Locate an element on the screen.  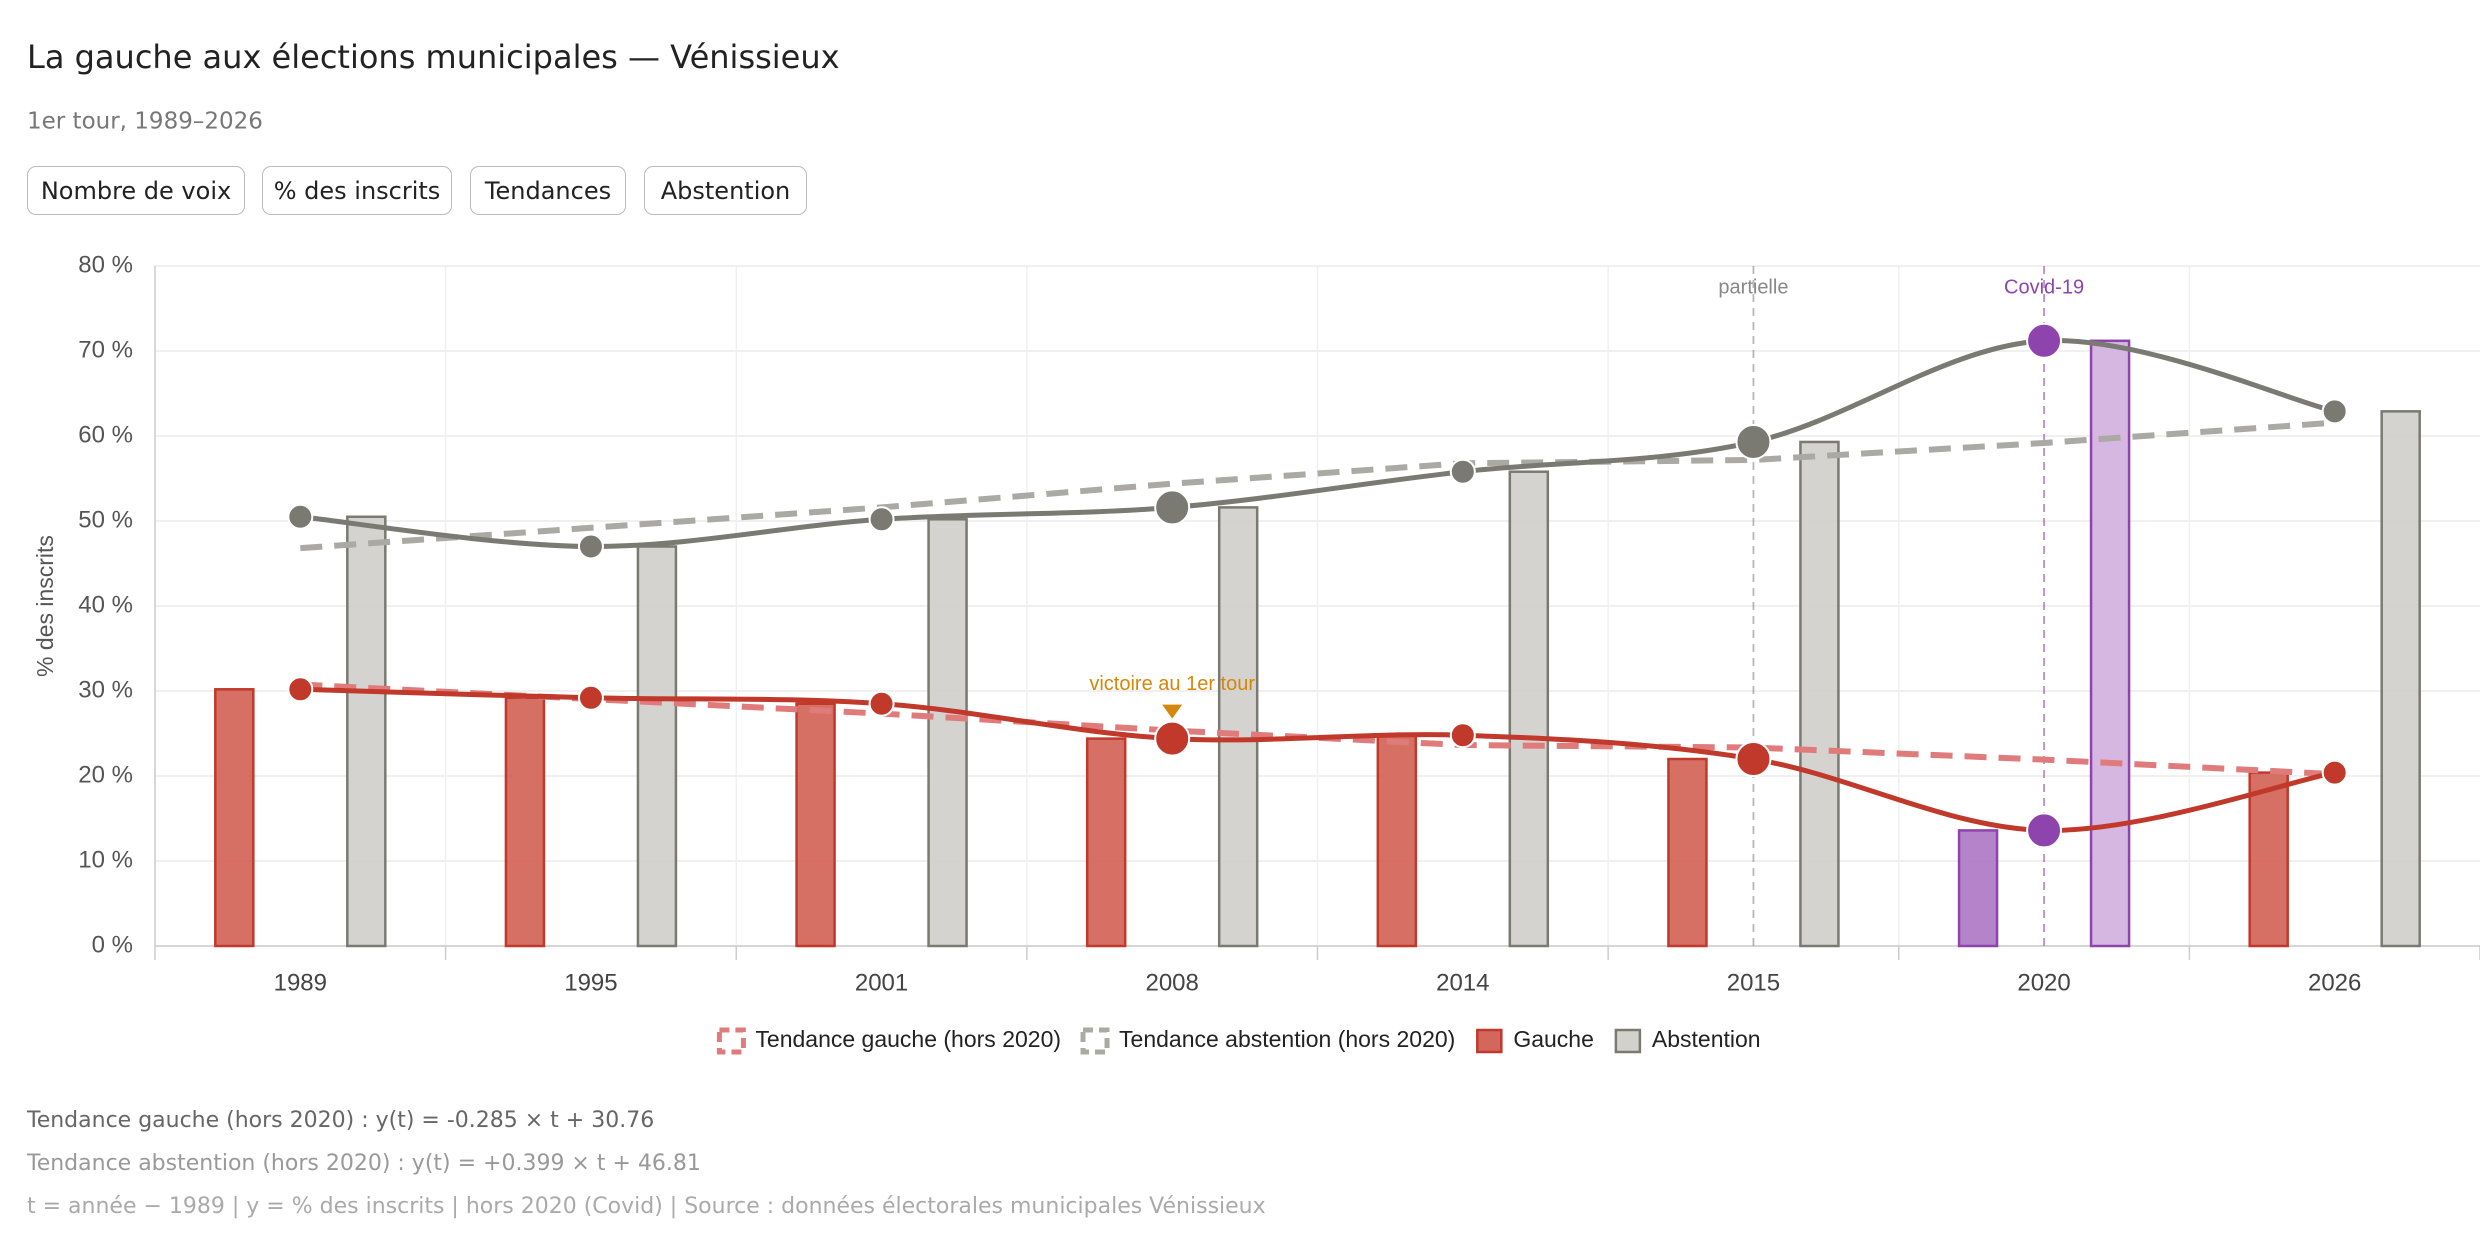
button: Nombre de voix is located at coordinates (136, 190).